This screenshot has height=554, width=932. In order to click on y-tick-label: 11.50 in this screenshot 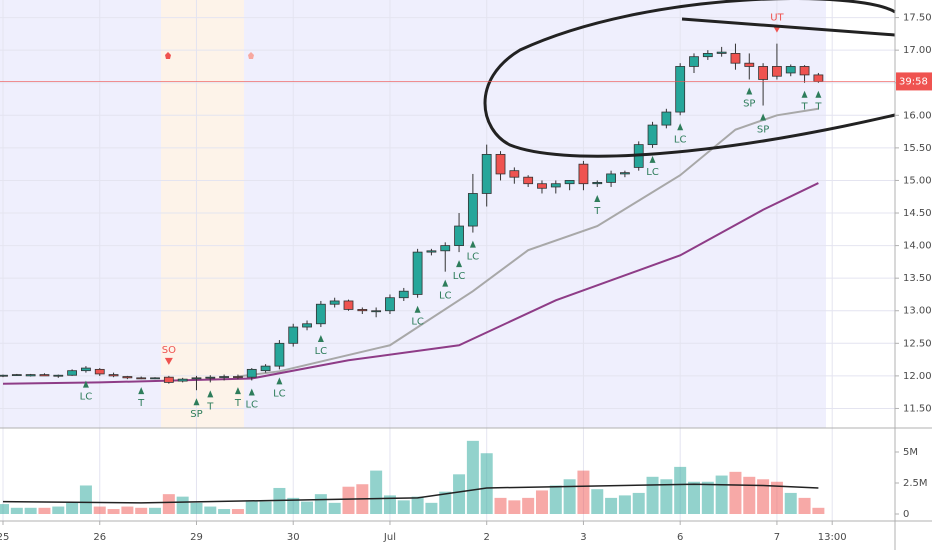, I will do `click(917, 408)`.